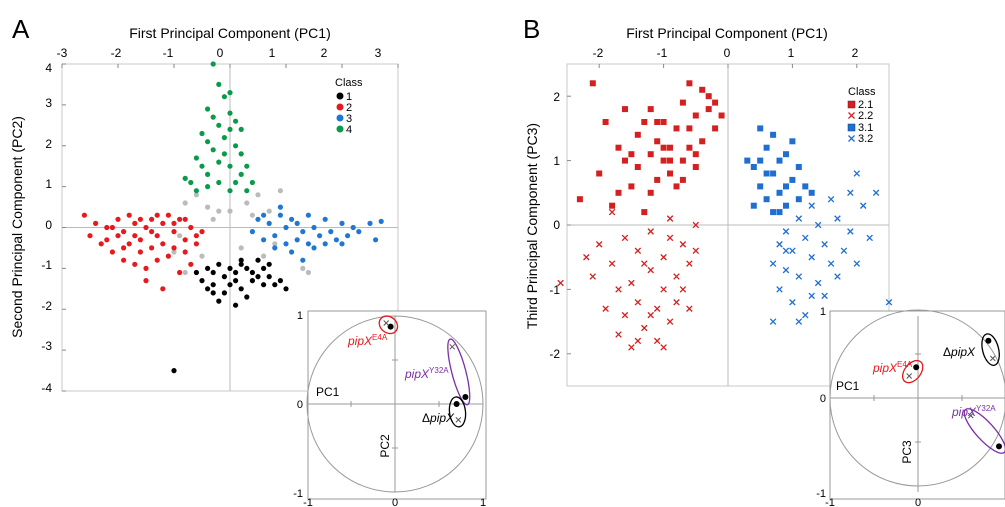  Describe the element at coordinates (556, 225) in the screenshot. I see `panel-b-y-tick: 0` at that location.